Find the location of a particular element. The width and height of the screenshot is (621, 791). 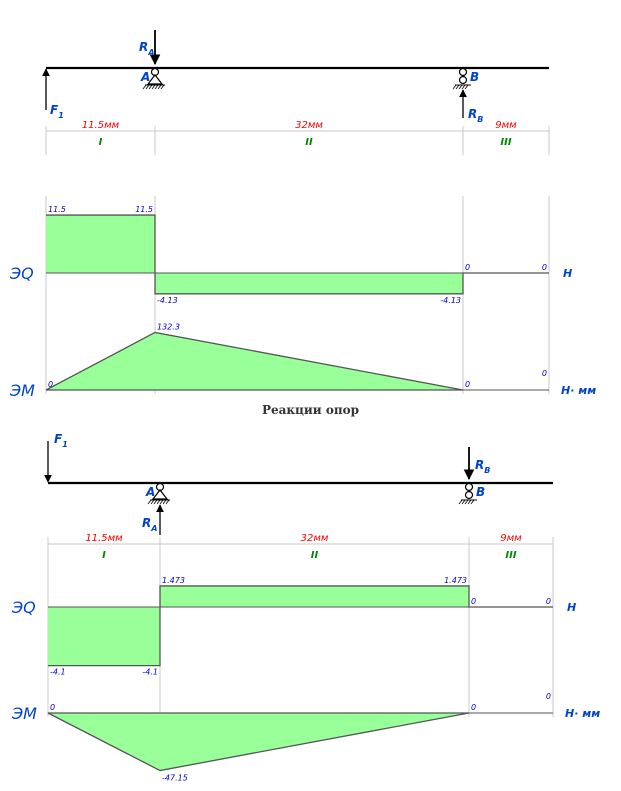

section-title: Реакции опор is located at coordinates (310, 410).